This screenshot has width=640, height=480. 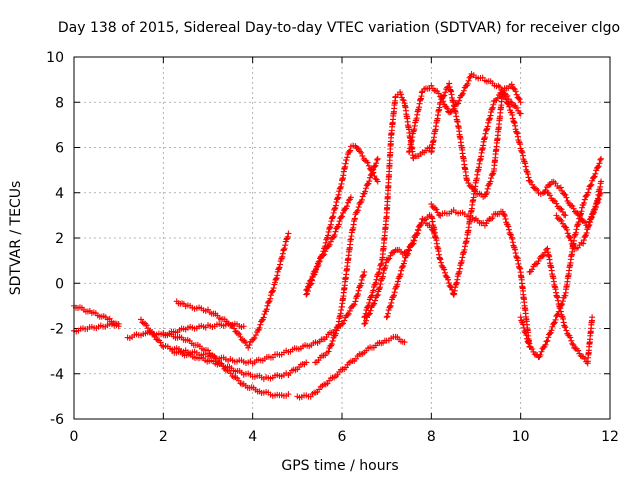 I want to click on series-track-f, so click(x=232, y=290).